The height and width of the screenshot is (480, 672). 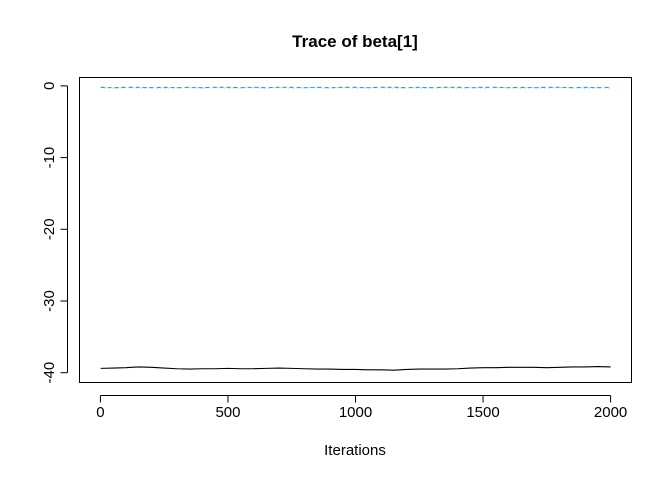 What do you see at coordinates (355, 368) in the screenshot?
I see `series-1-trace` at bounding box center [355, 368].